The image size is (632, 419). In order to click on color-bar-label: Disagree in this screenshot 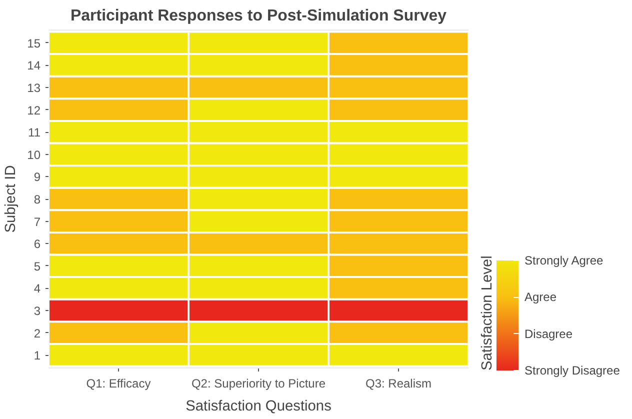, I will do `click(548, 333)`.